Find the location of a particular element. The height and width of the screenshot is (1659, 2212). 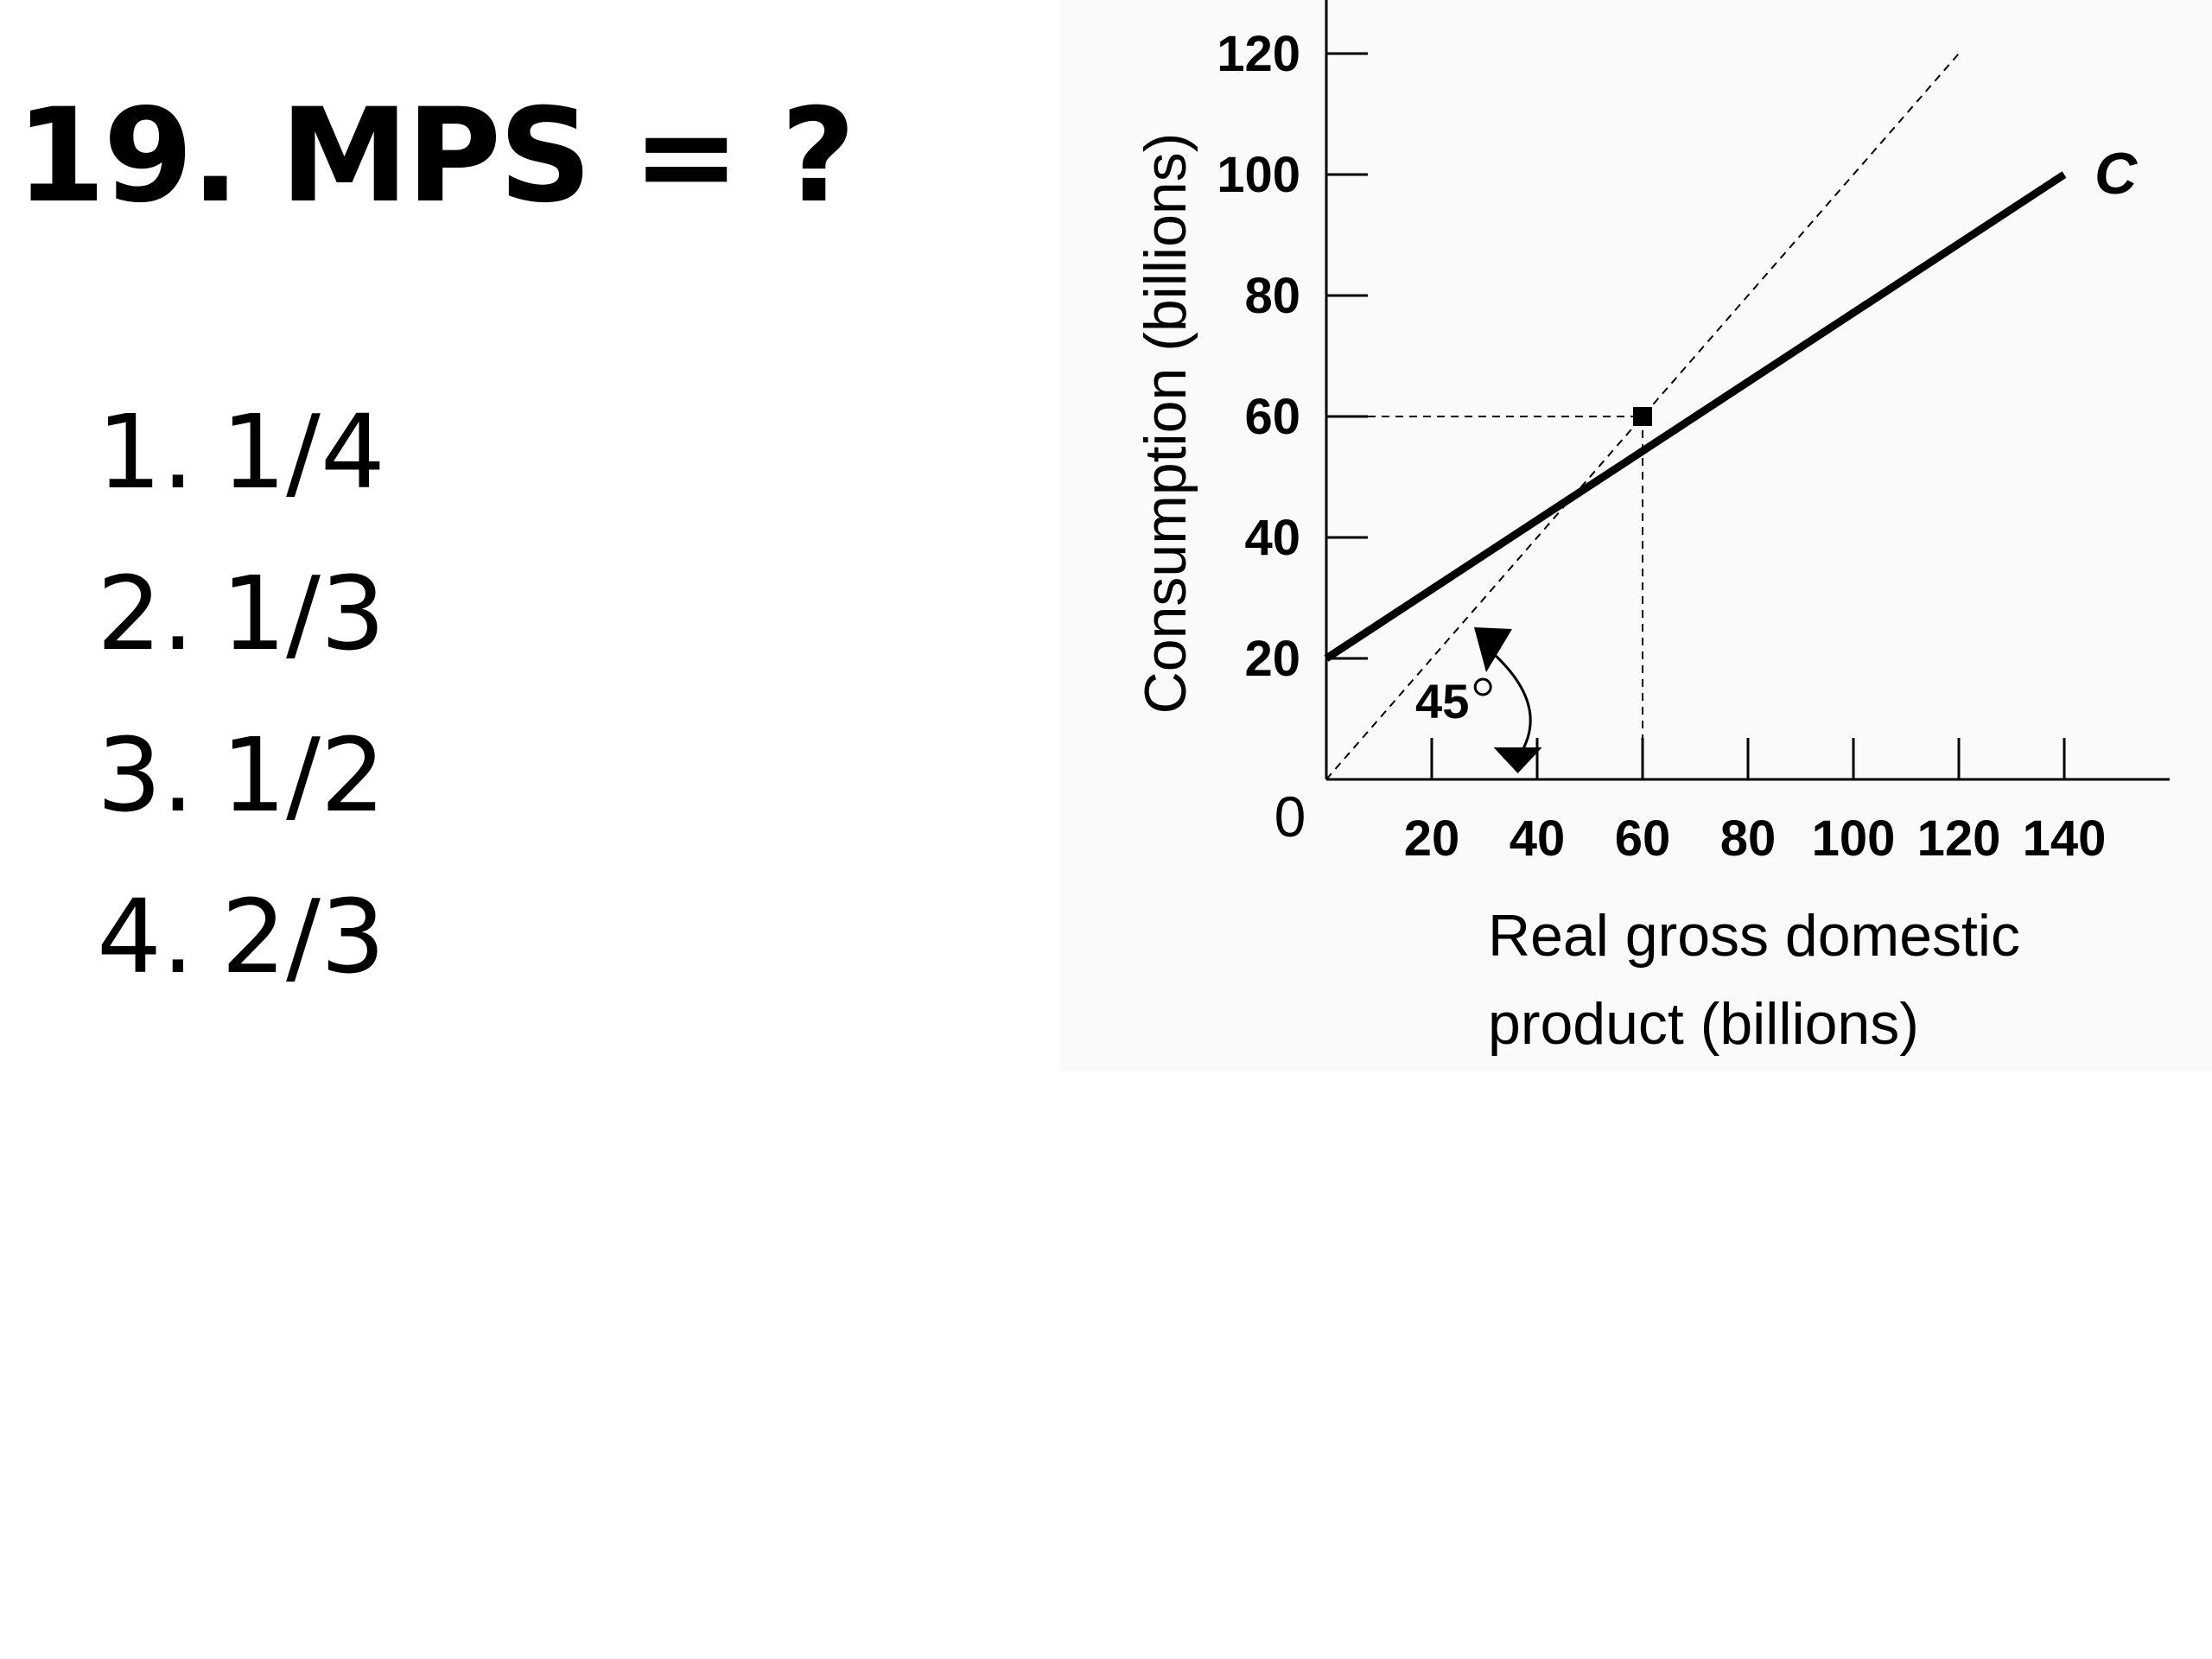

degree-symbol is located at coordinates (1482, 686).